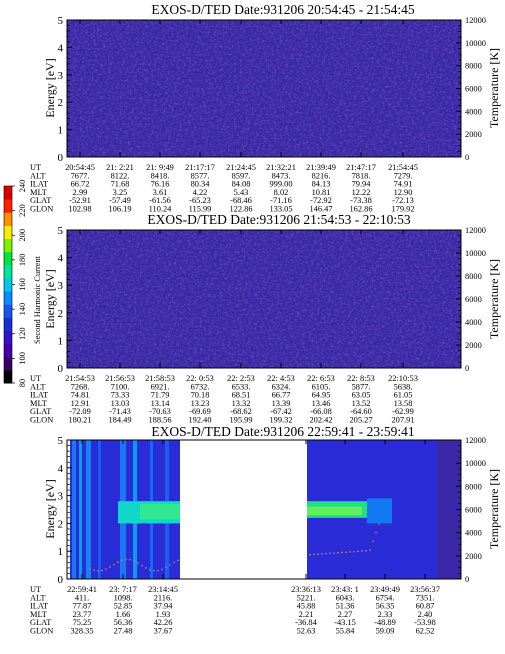 This screenshot has height=654, width=505. I want to click on segment-1-band-core, so click(160, 511).